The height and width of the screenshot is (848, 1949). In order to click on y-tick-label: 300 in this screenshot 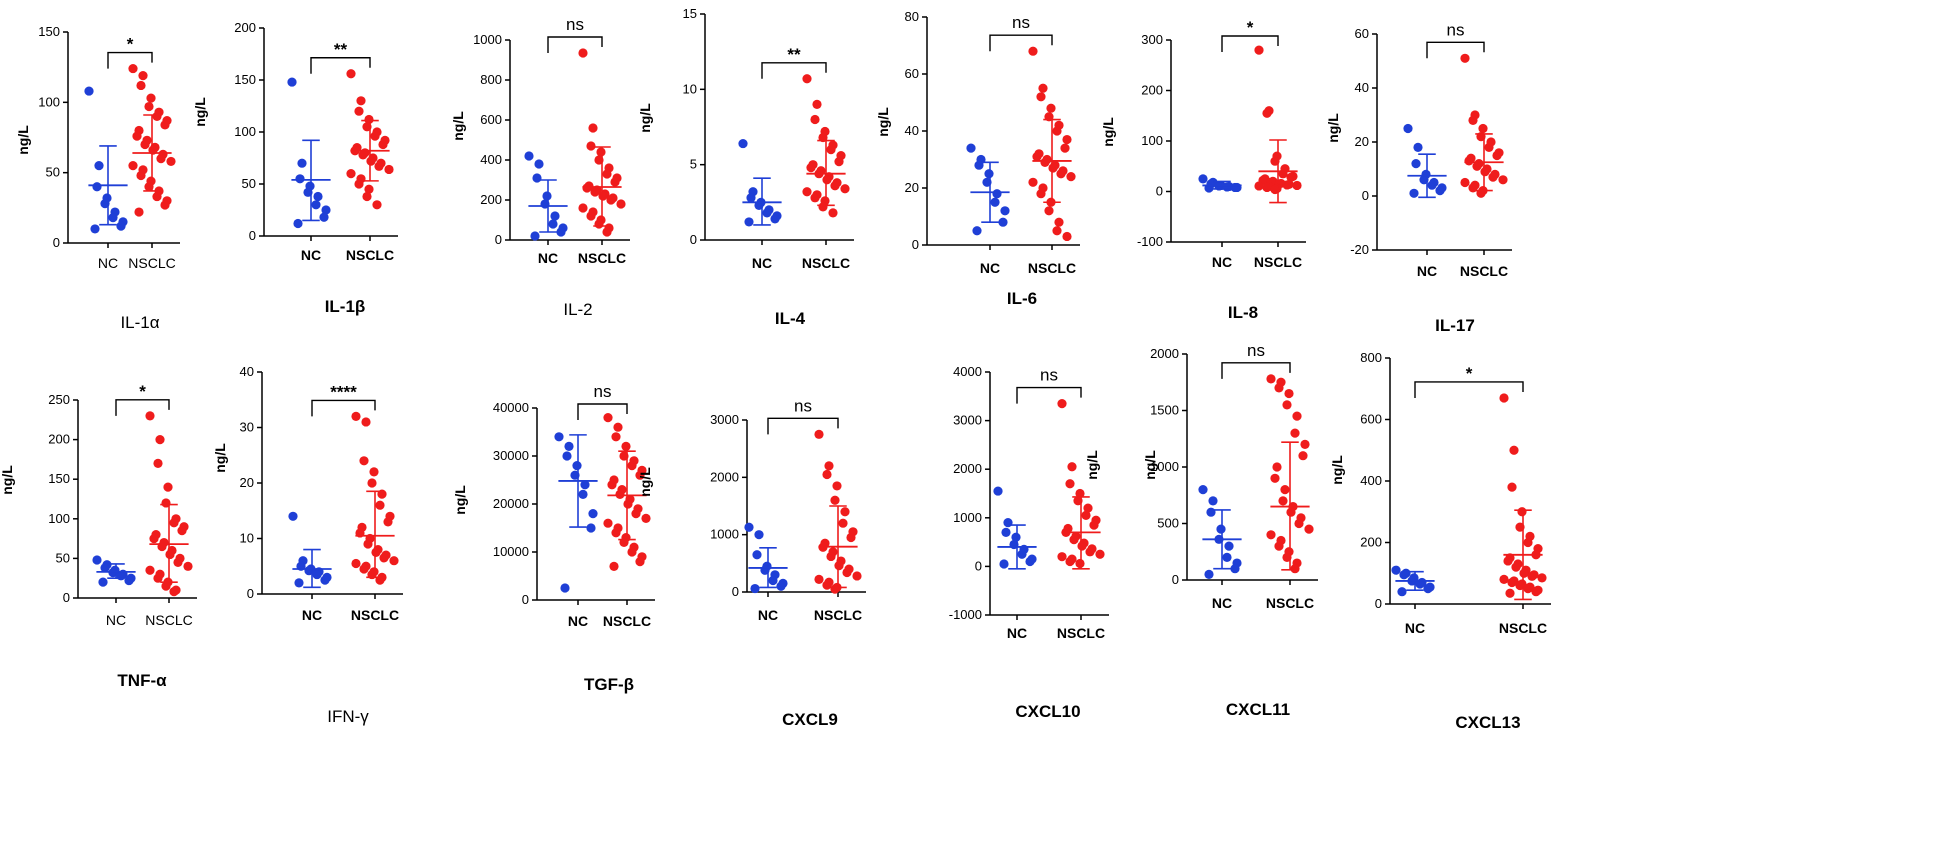, I will do `click(1152, 39)`.